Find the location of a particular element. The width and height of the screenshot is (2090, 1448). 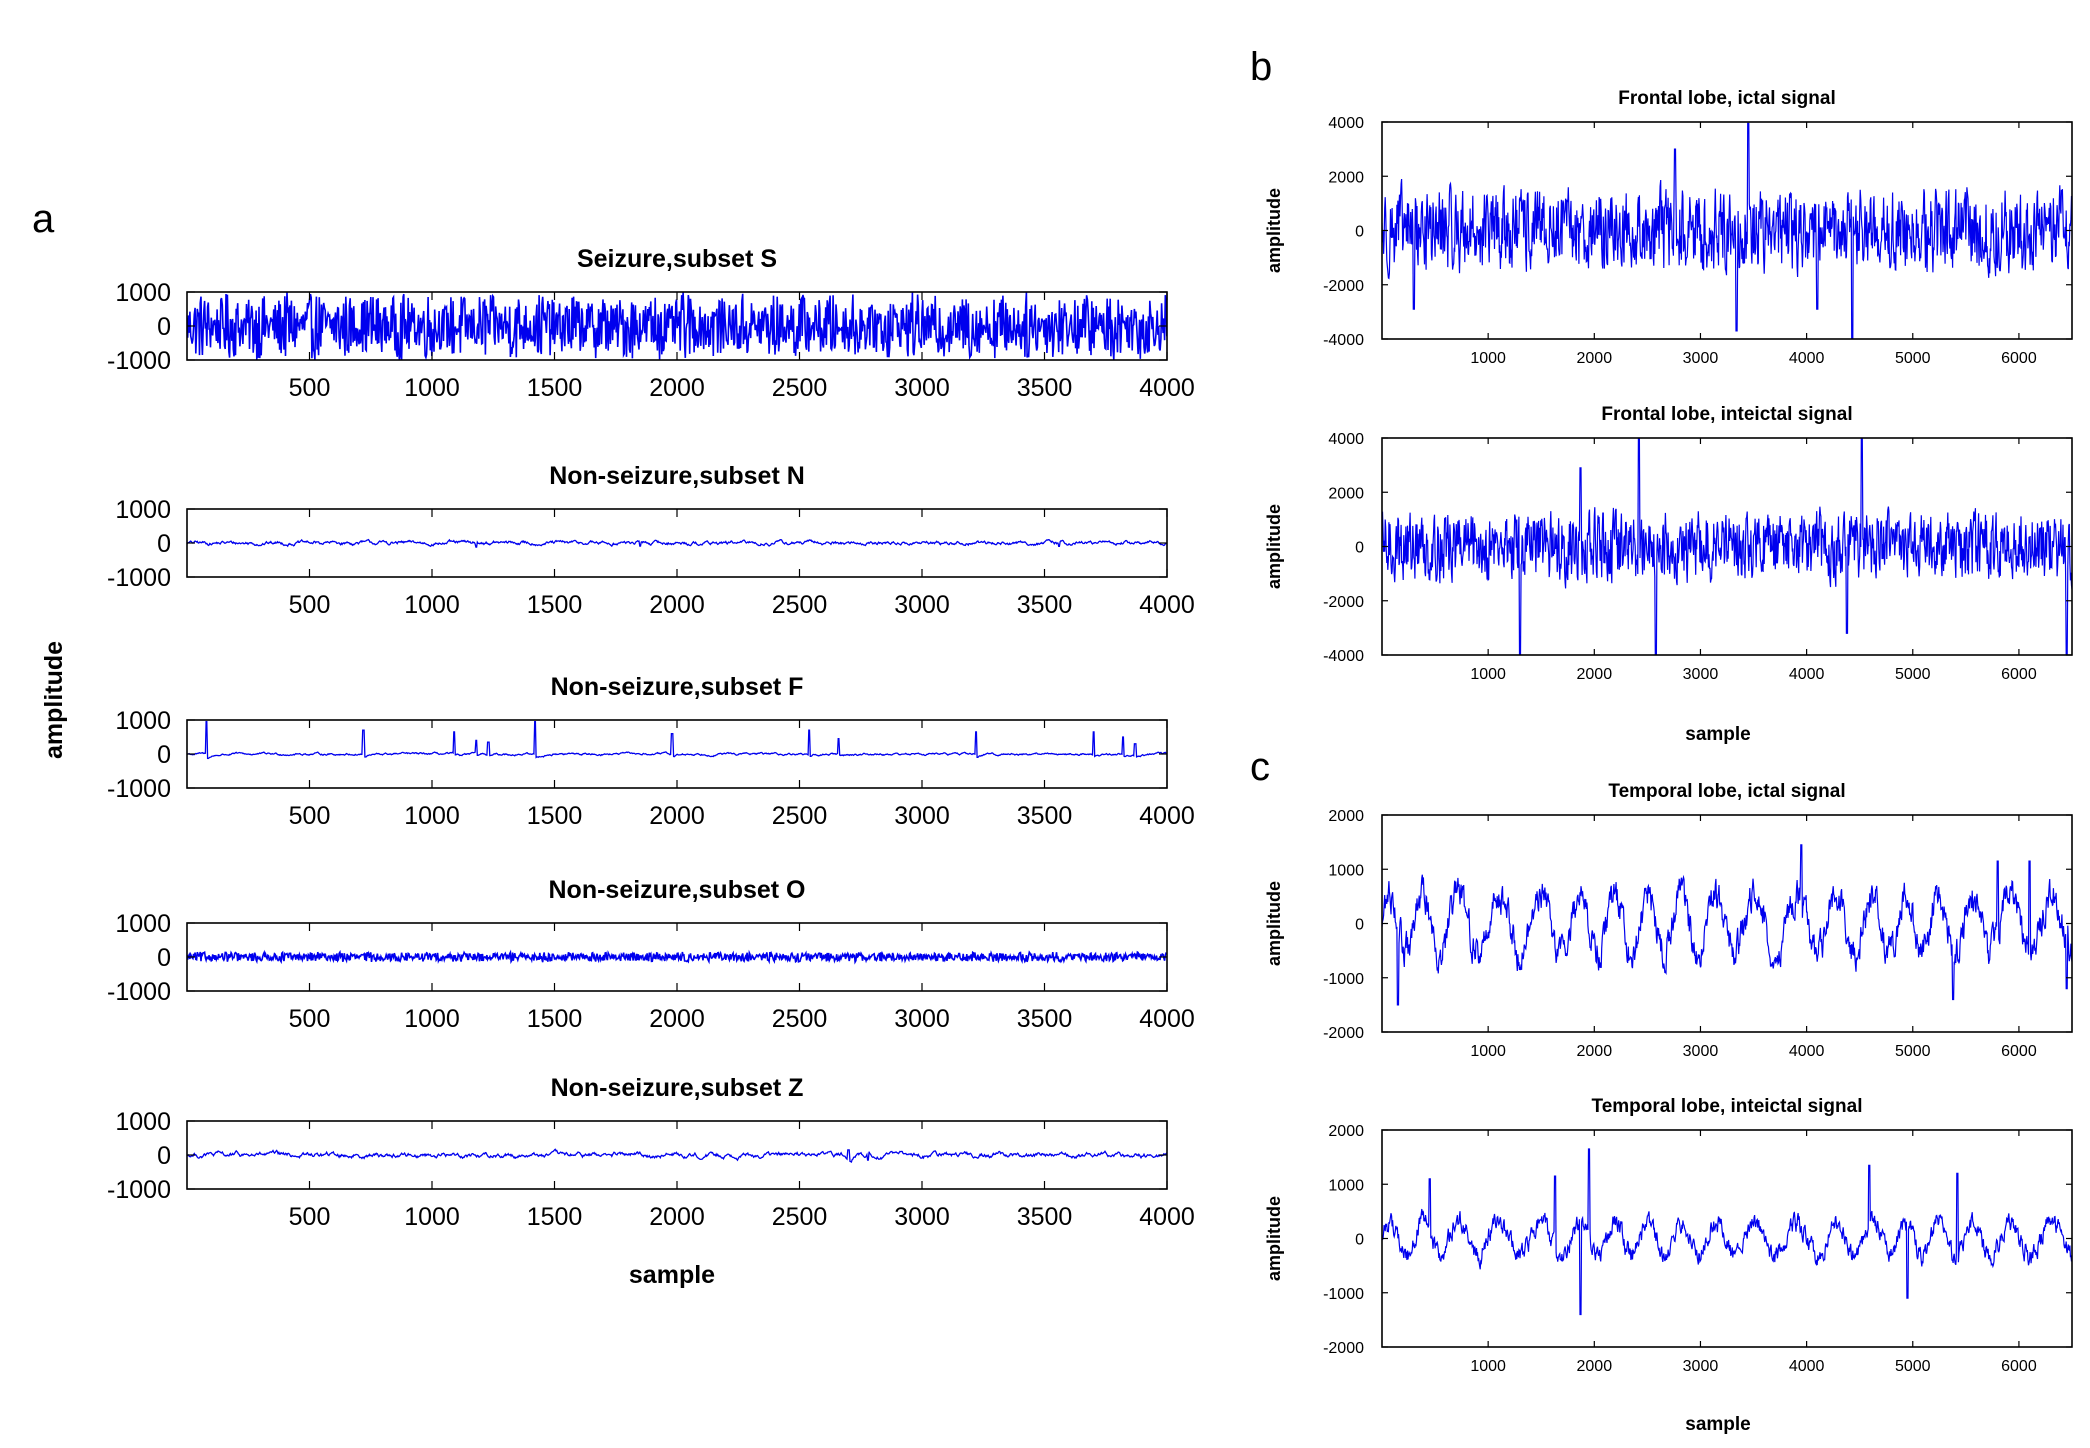

panel-b-xlabel: sample is located at coordinates (1717, 734).